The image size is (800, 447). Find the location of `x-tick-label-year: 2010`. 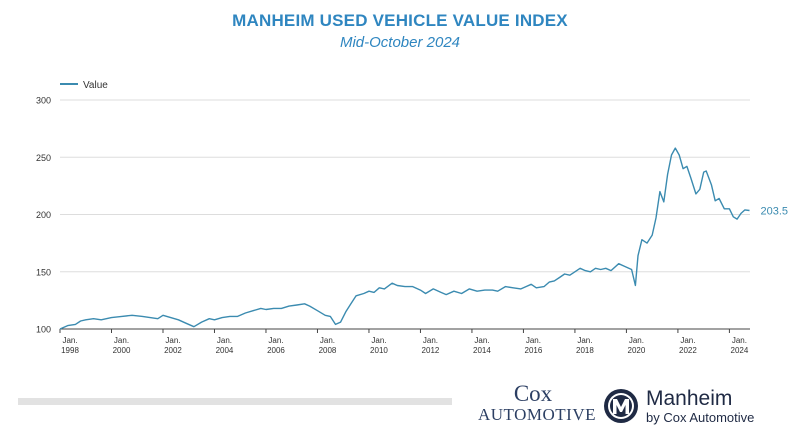

x-tick-label-year: 2010 is located at coordinates (379, 350).